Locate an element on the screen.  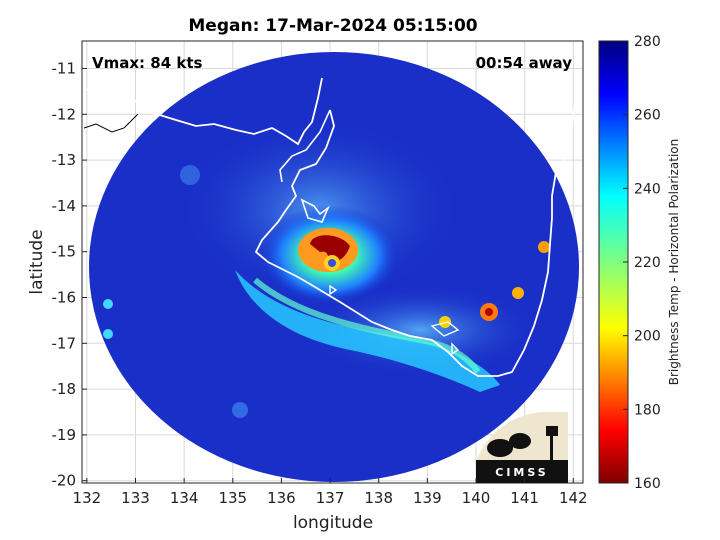
colorbar-tick-label: 180 is located at coordinates (647, 410).